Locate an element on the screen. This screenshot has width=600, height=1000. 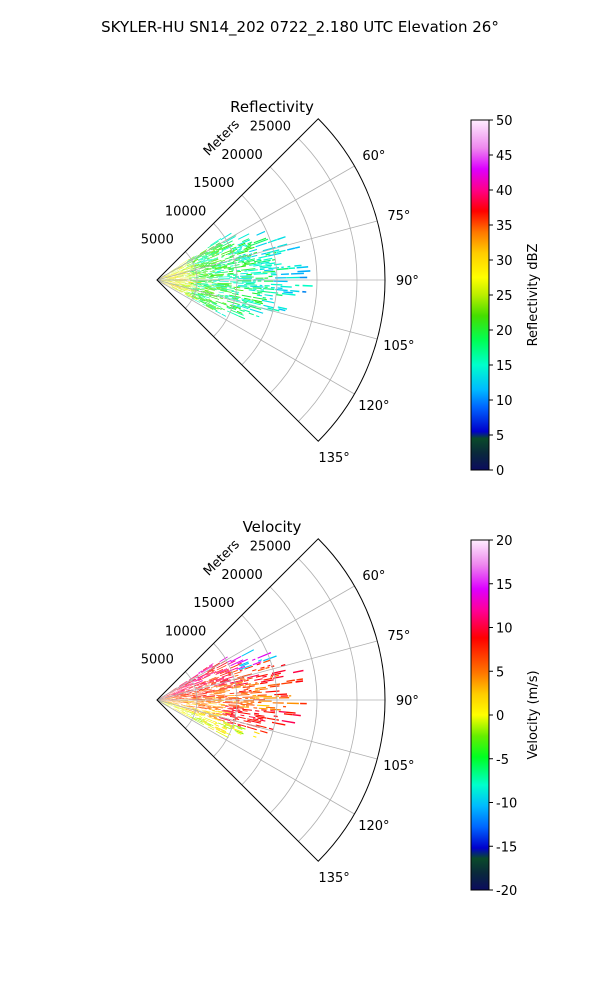
colorbar-tick-label: 25 is located at coordinates (504, 296).